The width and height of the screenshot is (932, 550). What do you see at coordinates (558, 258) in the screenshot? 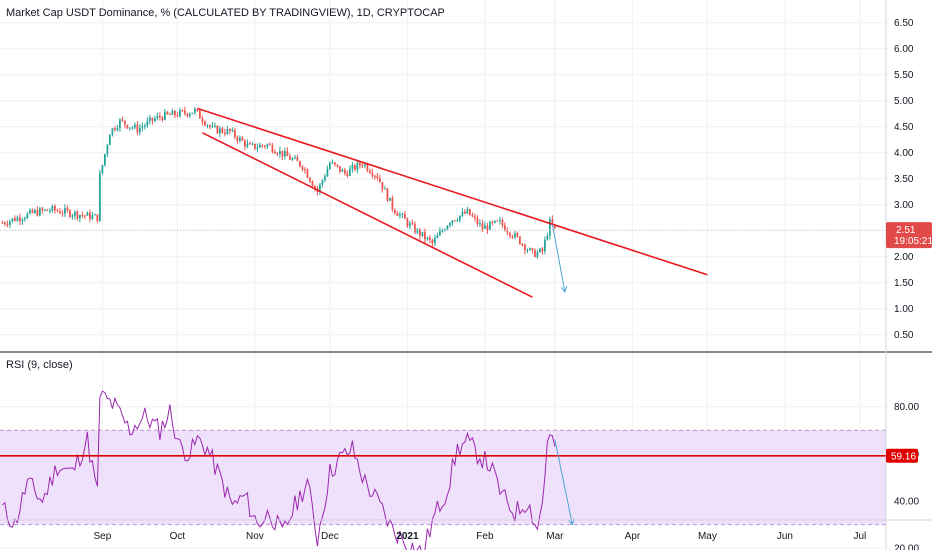
I see `price-projection-arrow` at bounding box center [558, 258].